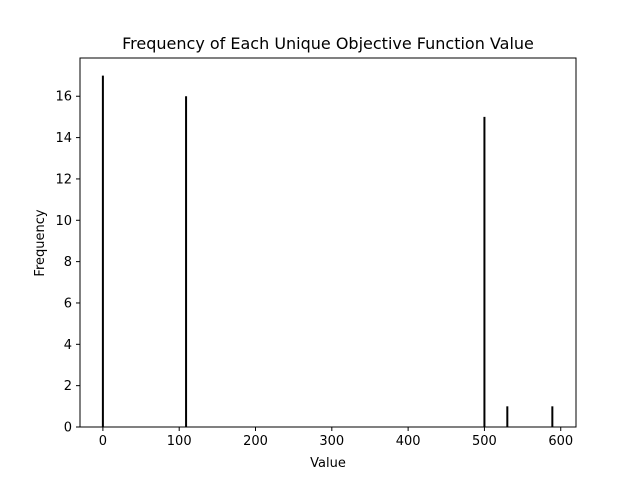 This screenshot has height=480, width=640. What do you see at coordinates (68, 386) in the screenshot?
I see `y-tick-label: 2` at bounding box center [68, 386].